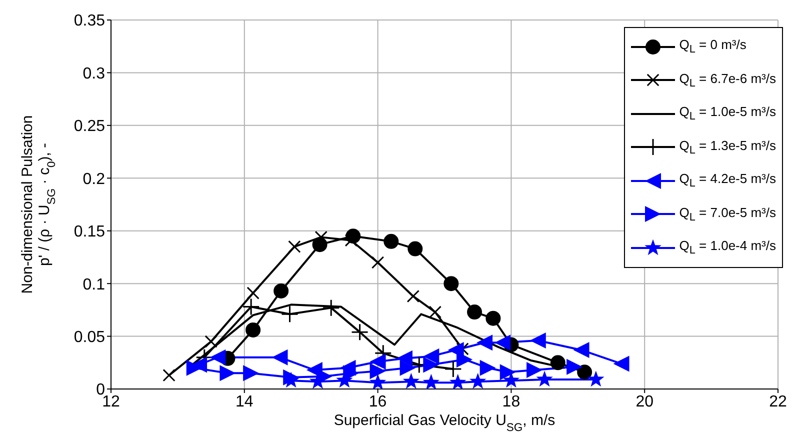 This screenshot has width=798, height=443. I want to click on x-tick-label: 22, so click(778, 401).